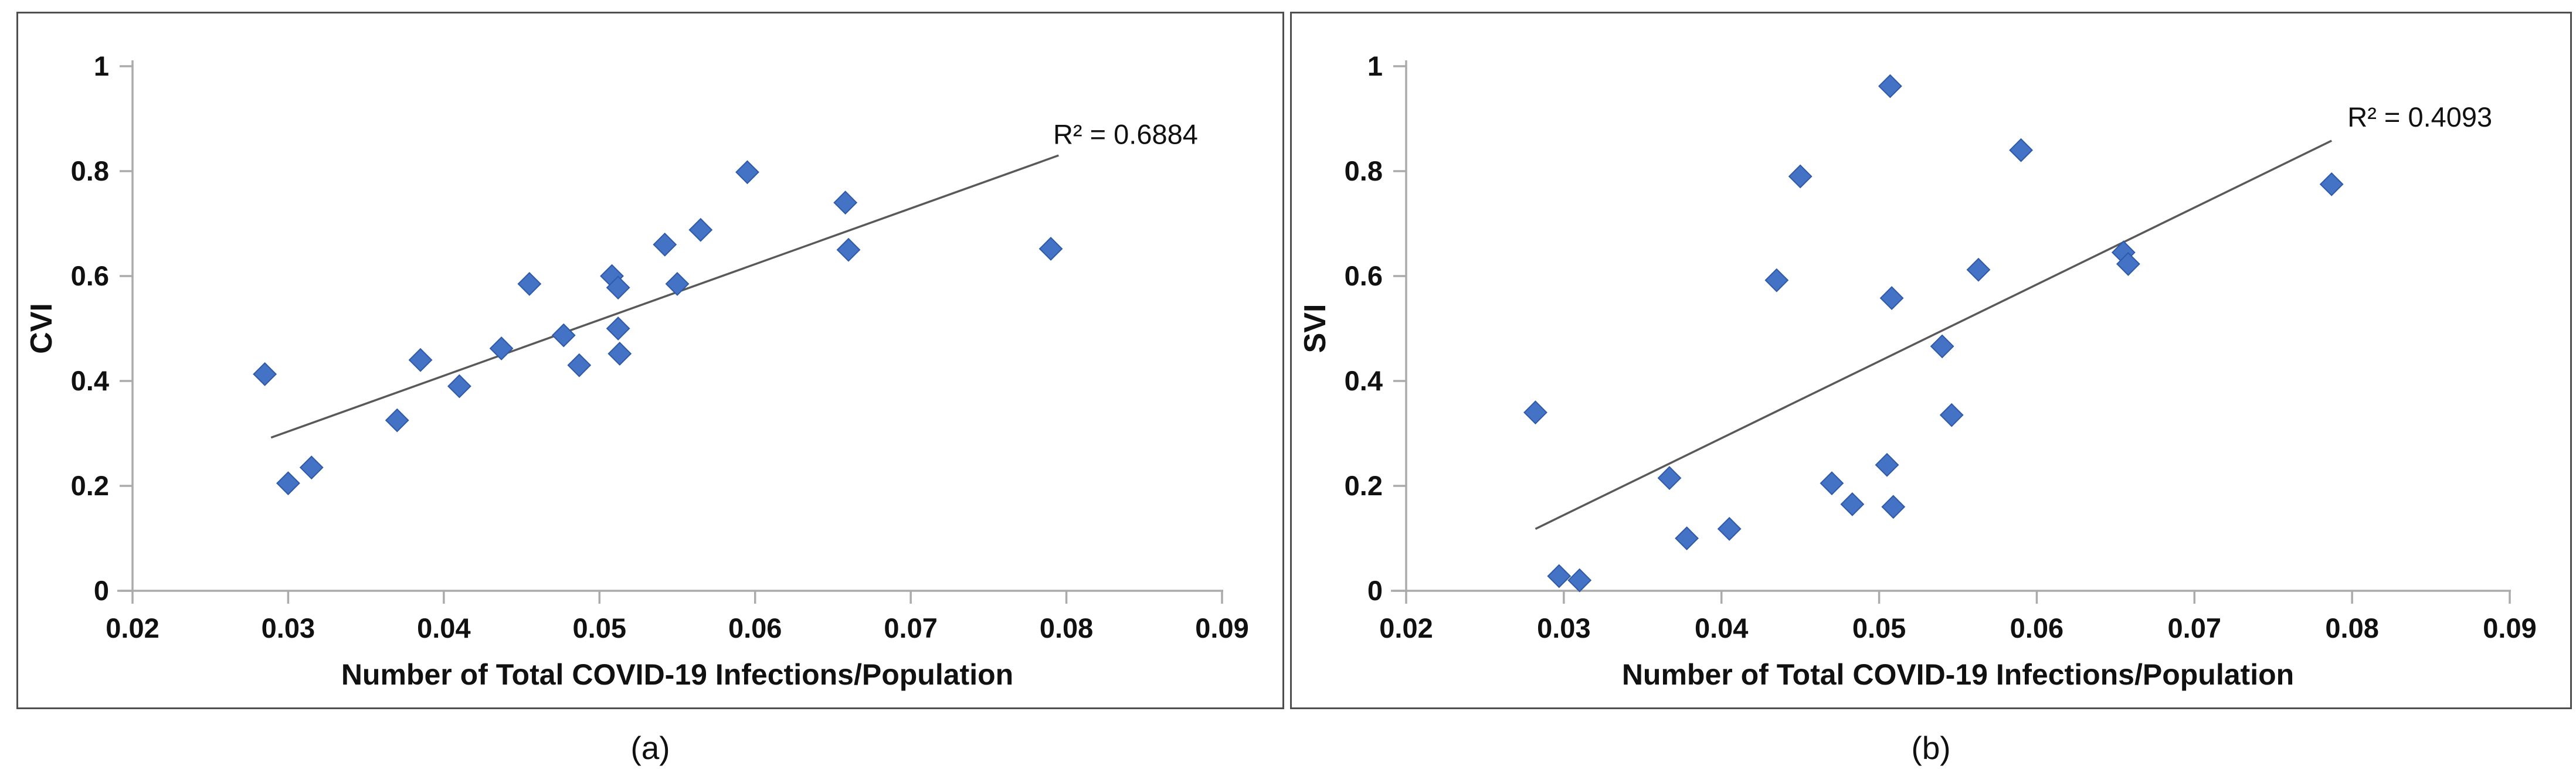 This screenshot has height=776, width=2576. I want to click on trendline, so click(664, 296).